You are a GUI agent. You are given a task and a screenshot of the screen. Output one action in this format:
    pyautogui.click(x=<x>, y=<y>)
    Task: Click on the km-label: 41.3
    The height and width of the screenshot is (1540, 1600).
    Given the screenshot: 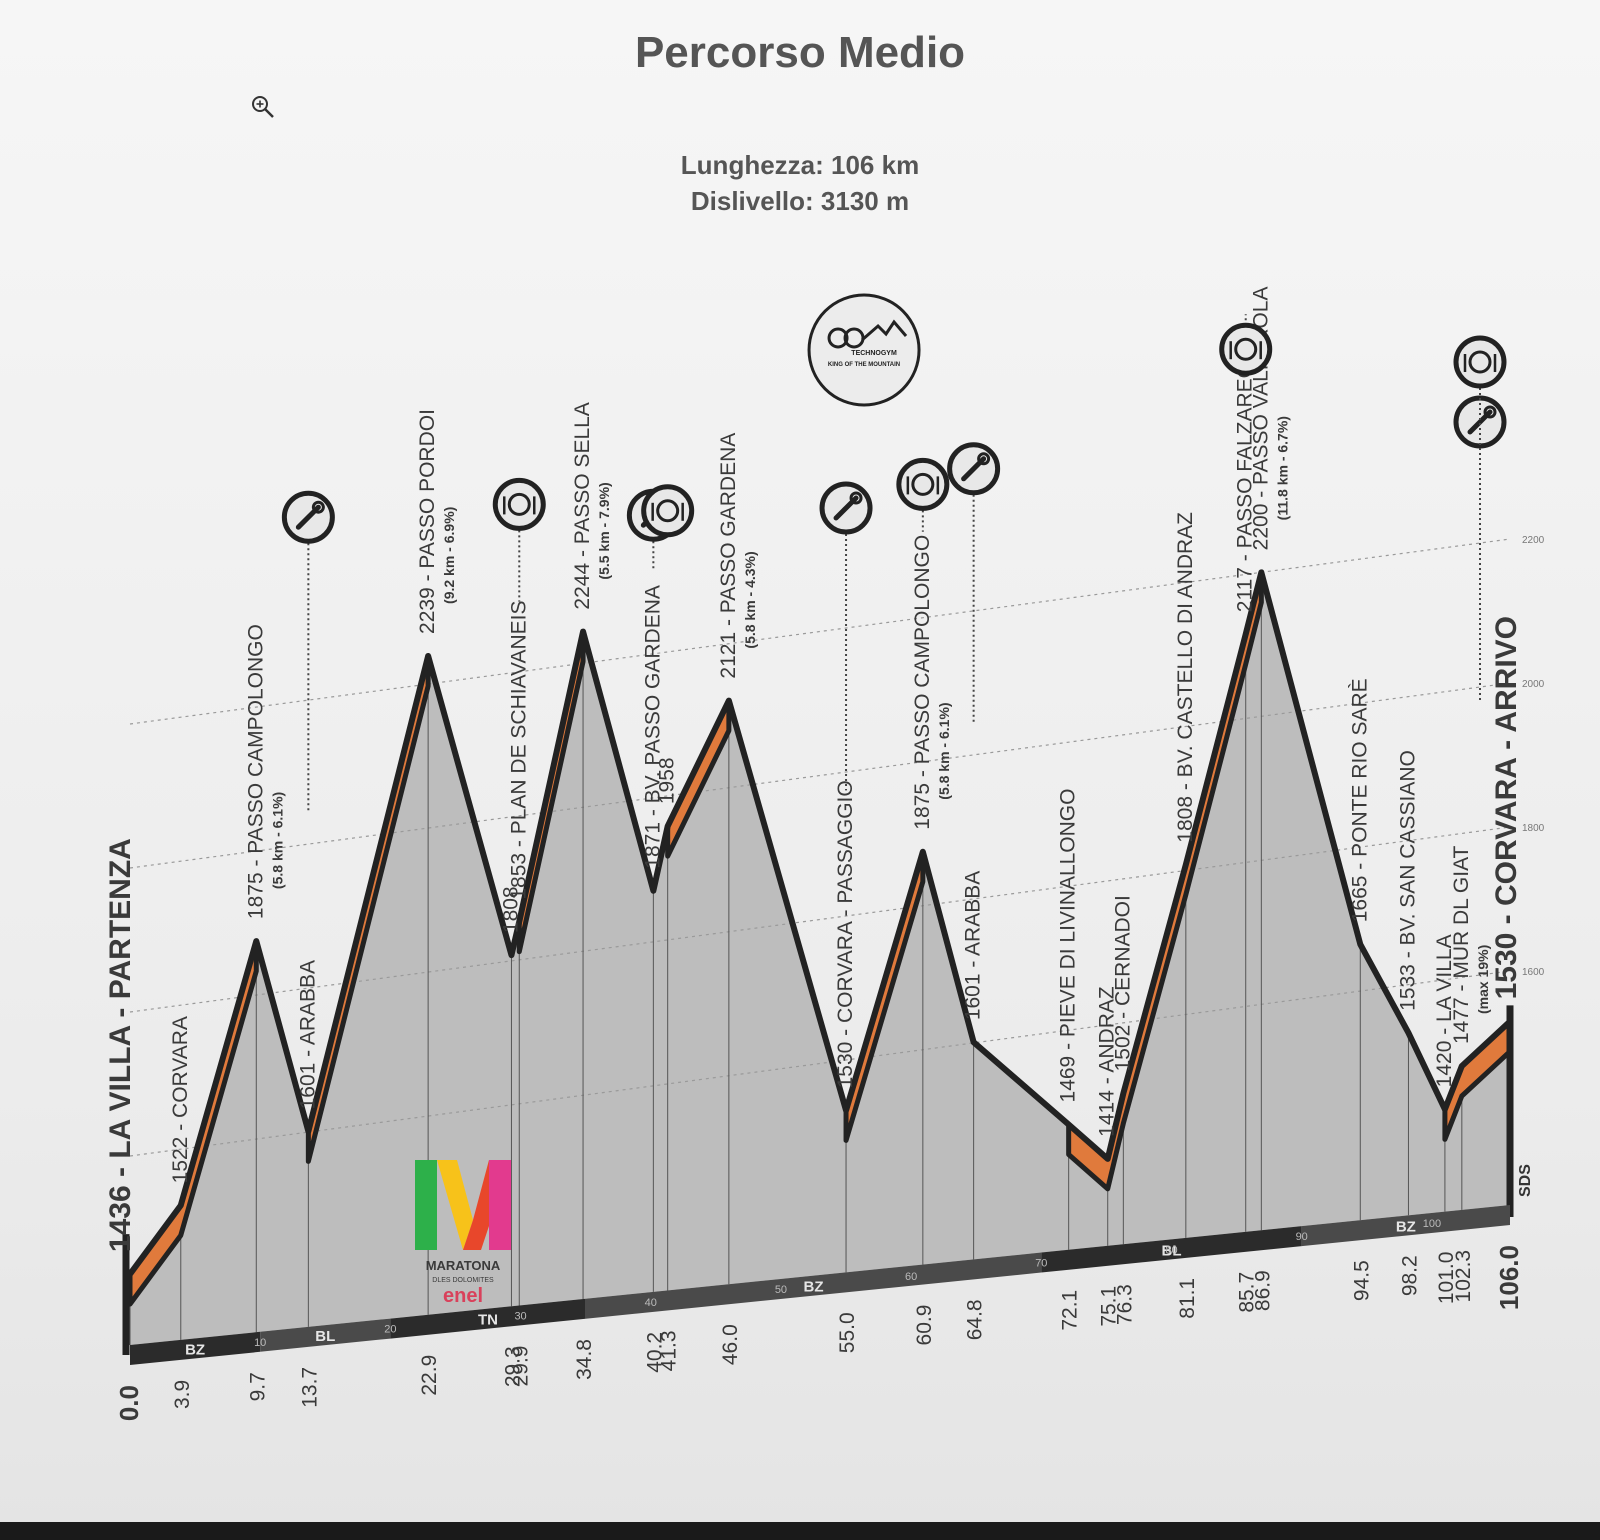 What is the action you would take?
    pyautogui.click(x=669, y=1350)
    